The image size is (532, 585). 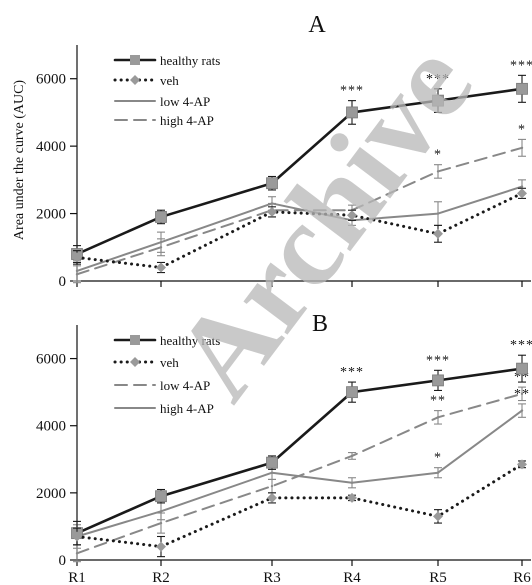 What do you see at coordinates (161, 577) in the screenshot?
I see `x-tick-label: R2` at bounding box center [161, 577].